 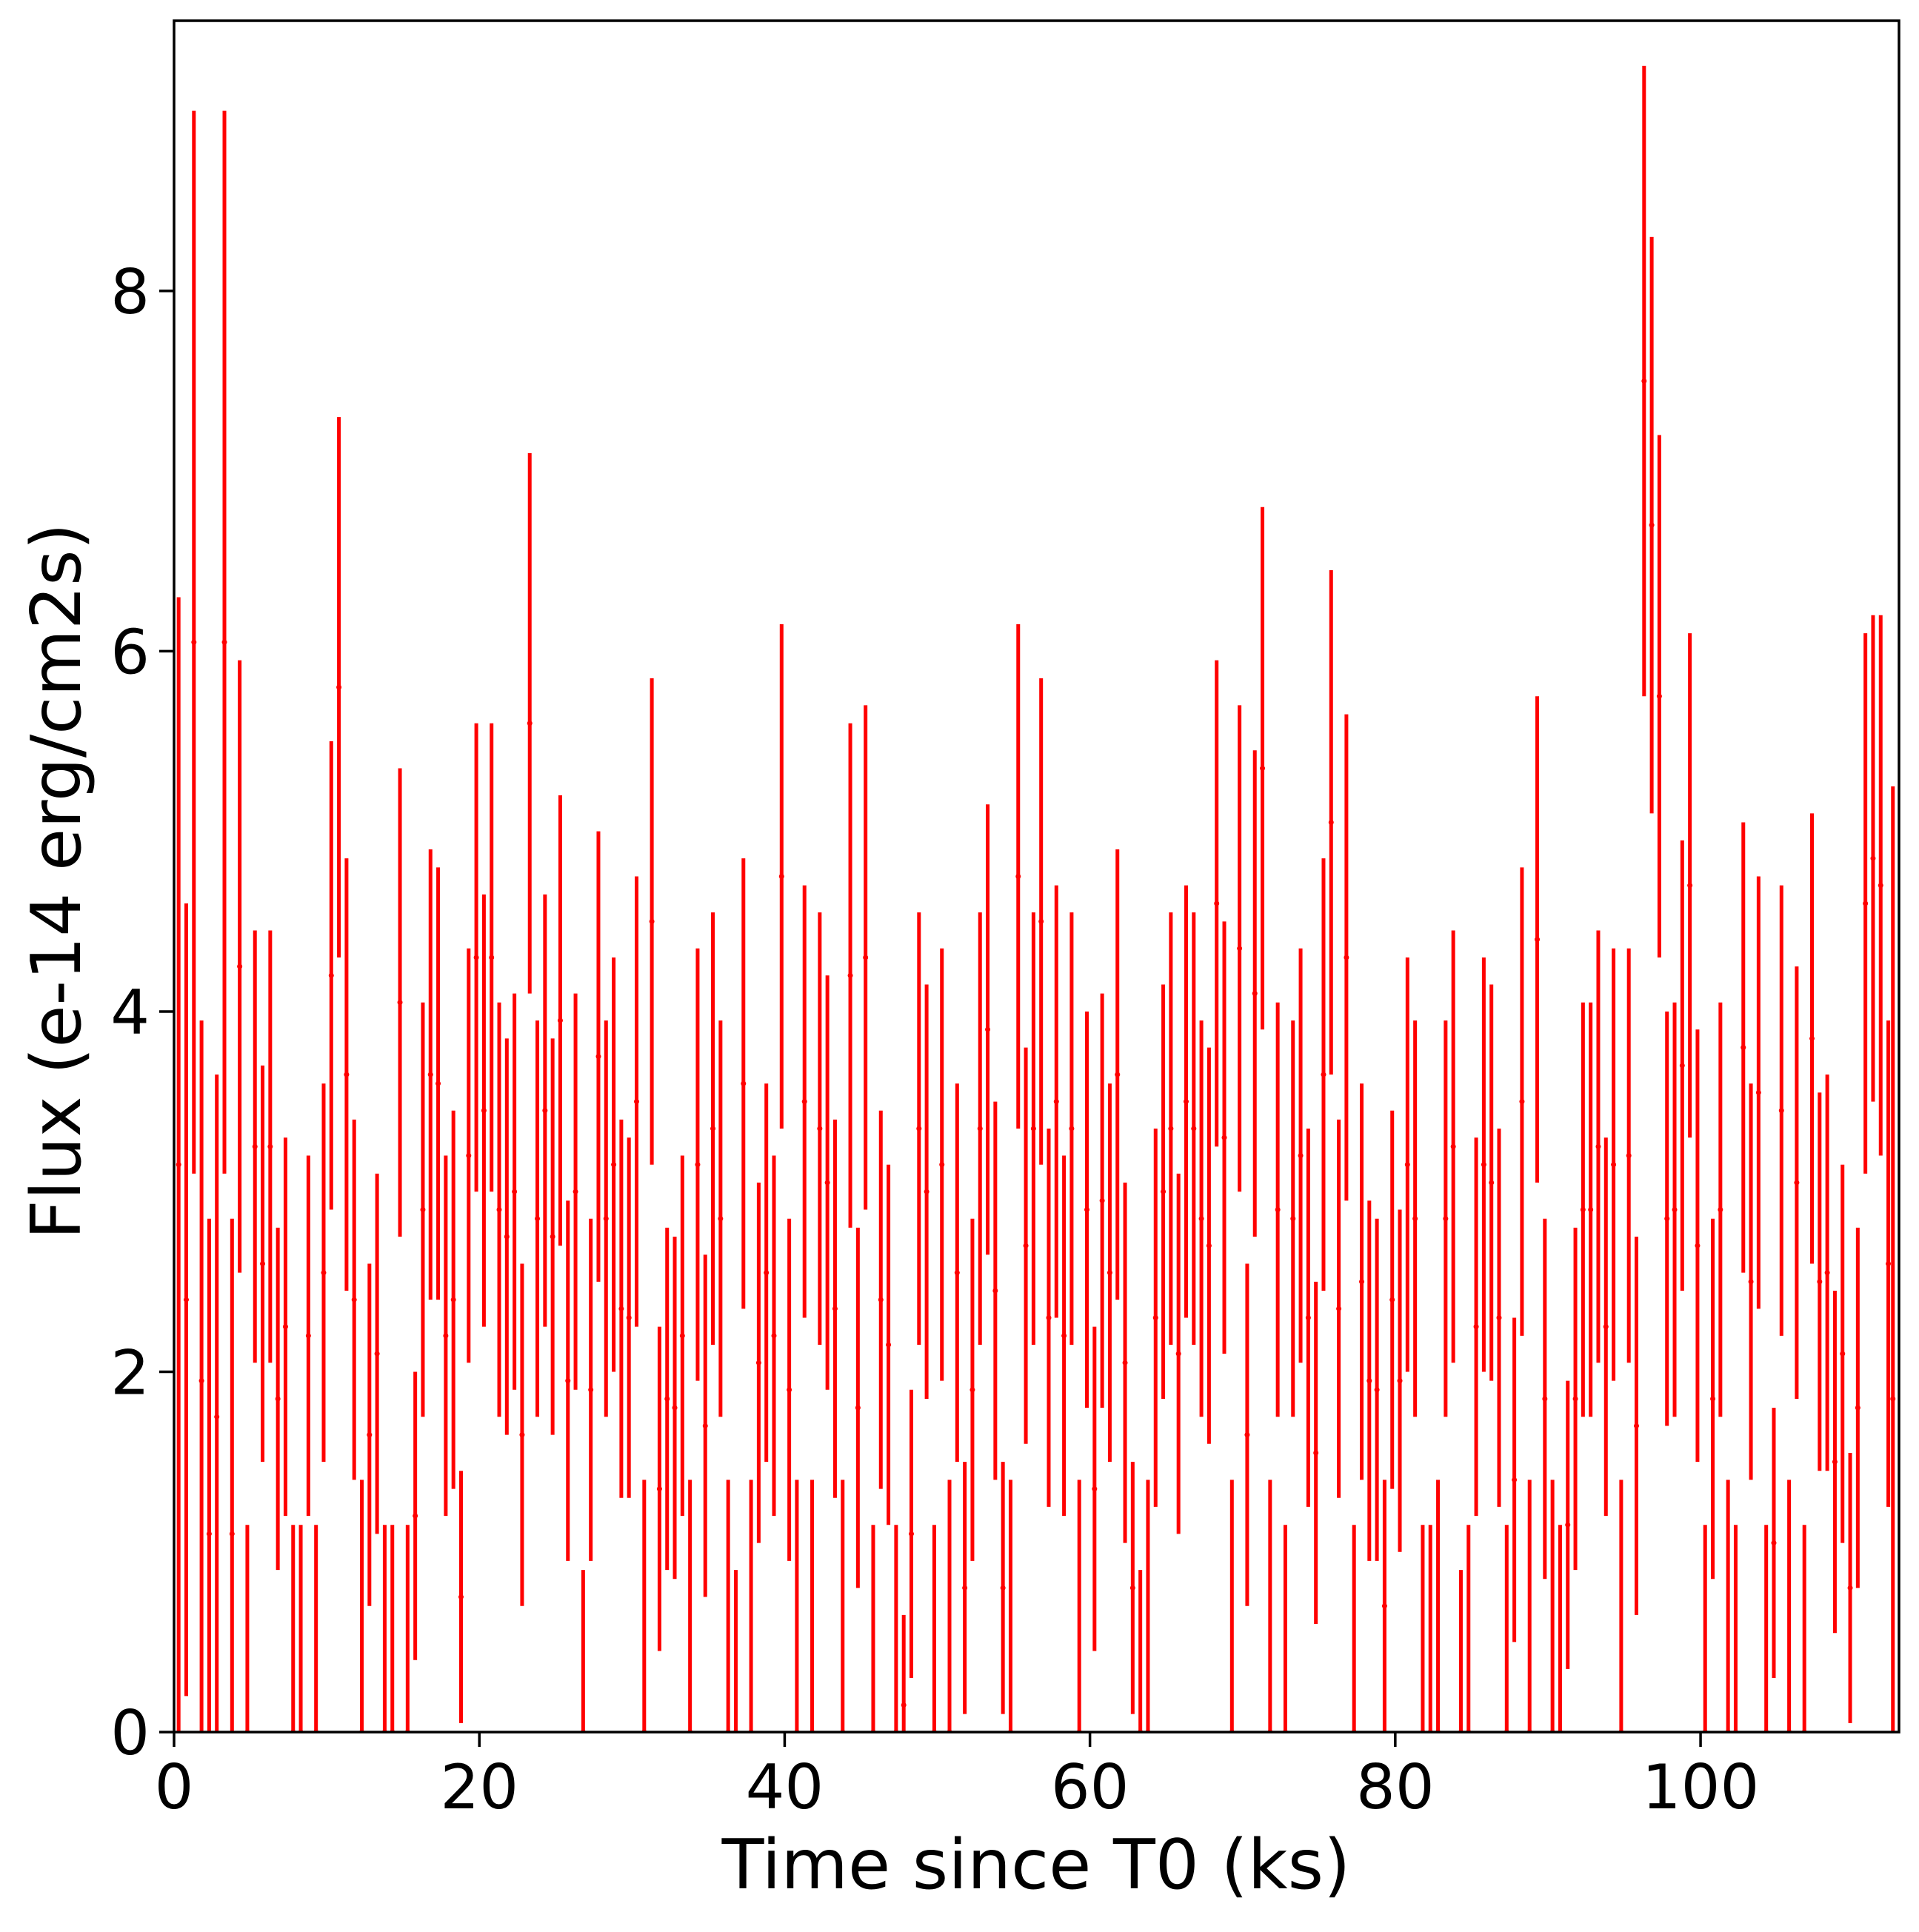 What do you see at coordinates (174, 1787) in the screenshot?
I see `x-tick-label: 0` at bounding box center [174, 1787].